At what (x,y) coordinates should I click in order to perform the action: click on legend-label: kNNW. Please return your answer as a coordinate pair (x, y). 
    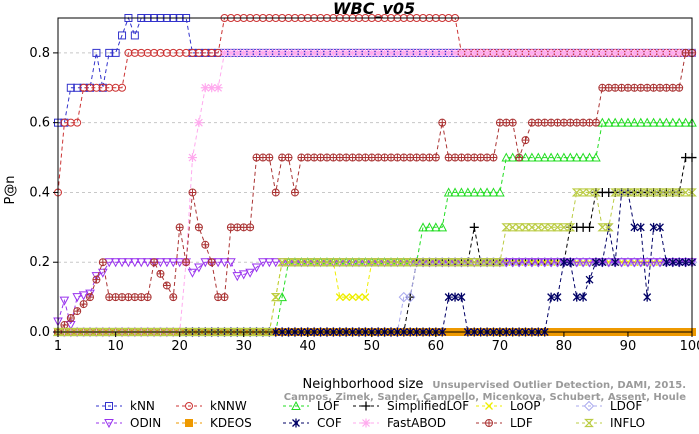
    Looking at the image, I should click on (228, 406).